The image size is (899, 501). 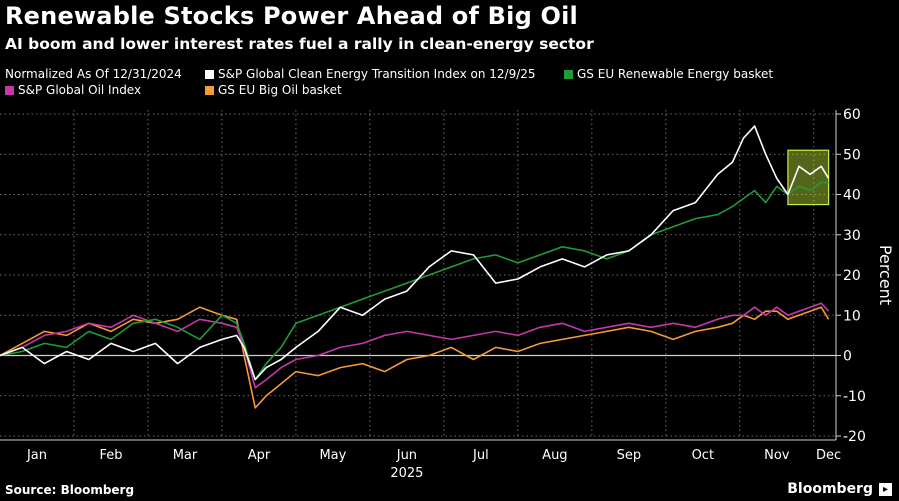 I want to click on y-tick-label: 0, so click(x=847, y=357).